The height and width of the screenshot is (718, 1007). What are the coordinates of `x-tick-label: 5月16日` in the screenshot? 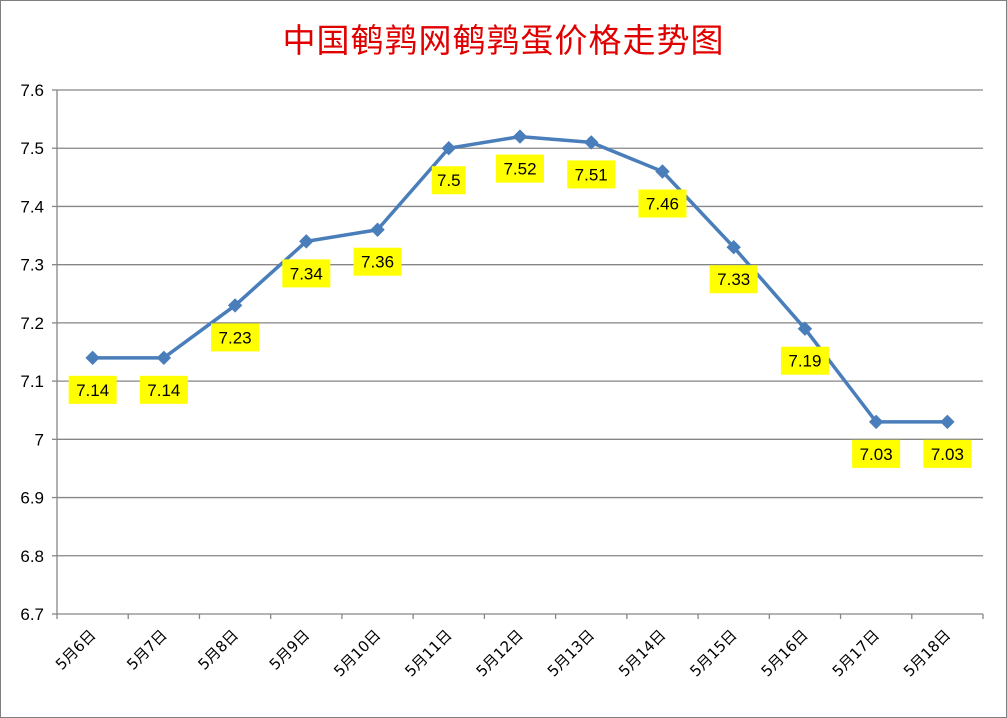 It's located at (785, 653).